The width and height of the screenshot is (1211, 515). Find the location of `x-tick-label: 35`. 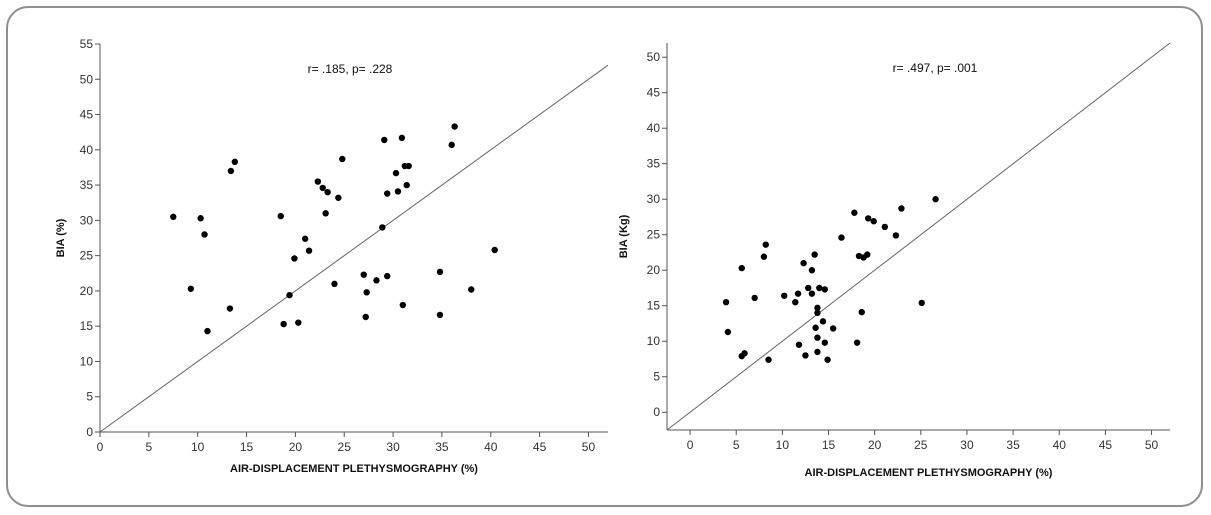

x-tick-label: 35 is located at coordinates (442, 447).